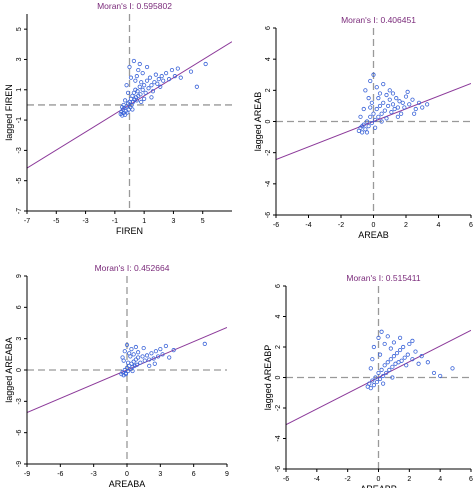 The width and height of the screenshot is (474, 488). What do you see at coordinates (268, 152) in the screenshot?
I see `y-tick-label: -2` at bounding box center [268, 152].